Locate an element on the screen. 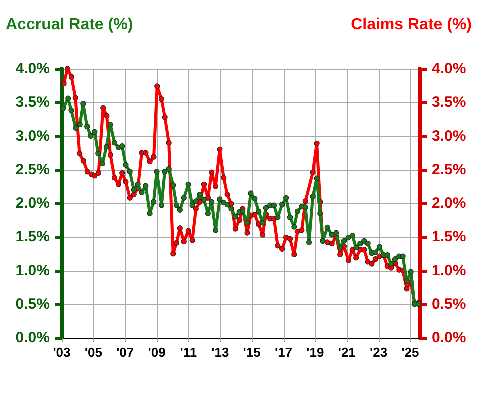 The width and height of the screenshot is (480, 400). y-tick-label: 0.0% is located at coordinates (33, 338).